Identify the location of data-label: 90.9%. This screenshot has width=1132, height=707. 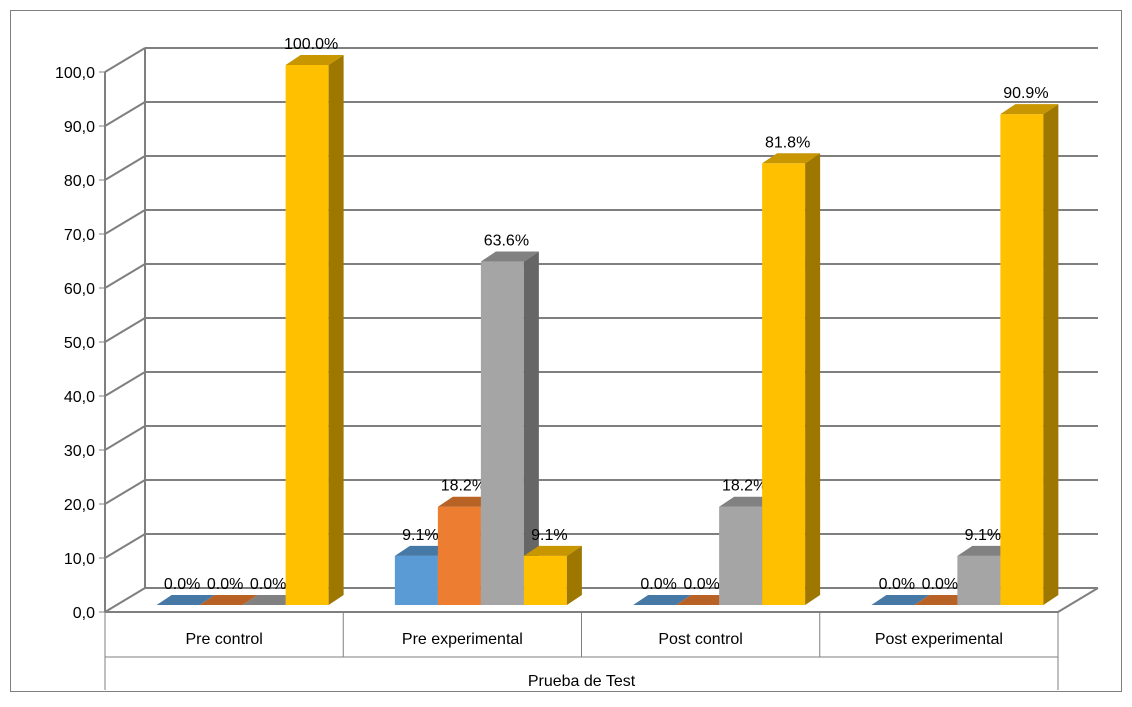
(1025, 93).